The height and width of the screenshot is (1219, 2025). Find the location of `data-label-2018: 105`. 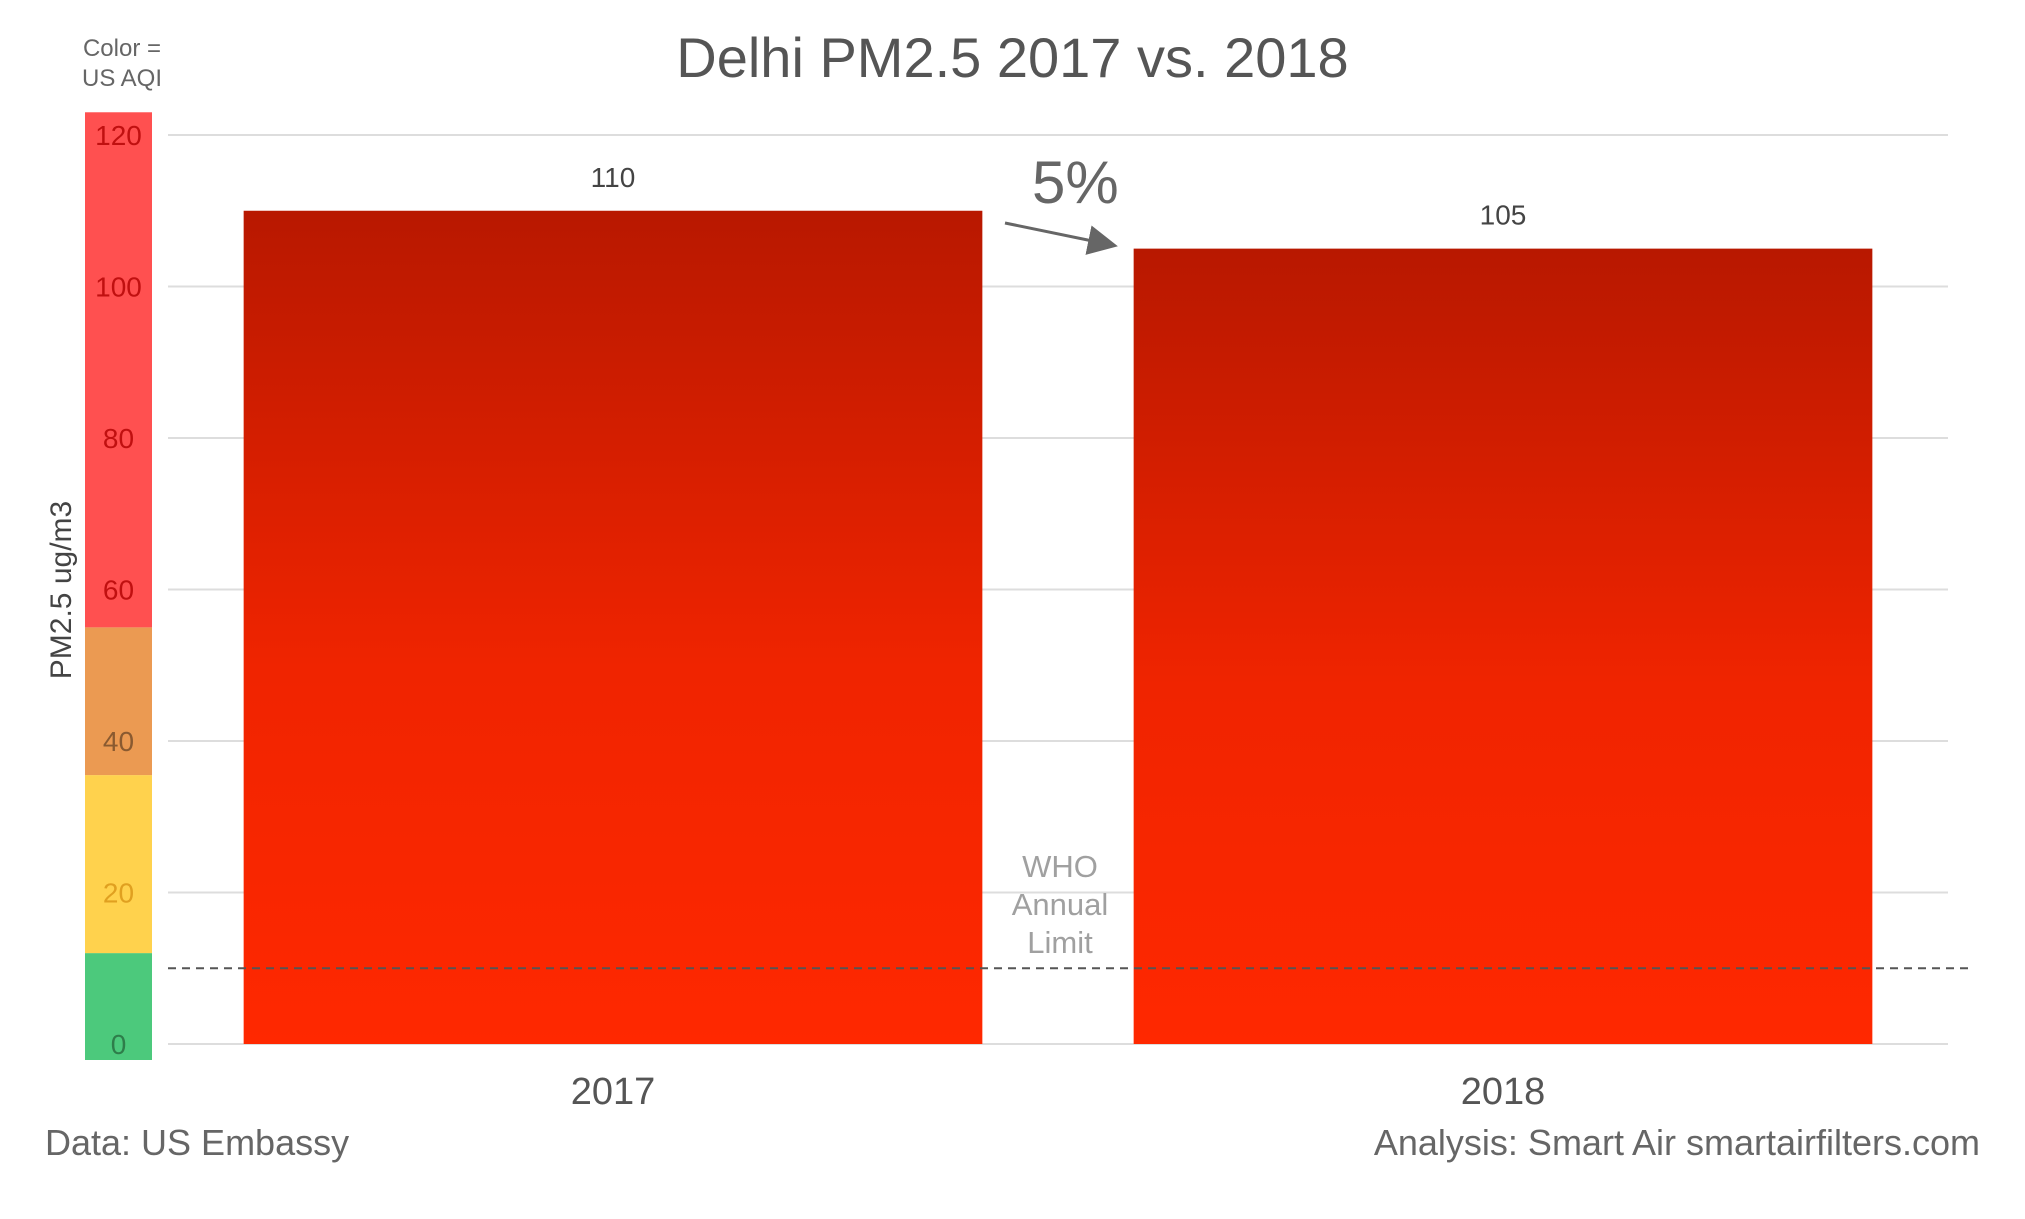

data-label-2018: 105 is located at coordinates (1503, 215).